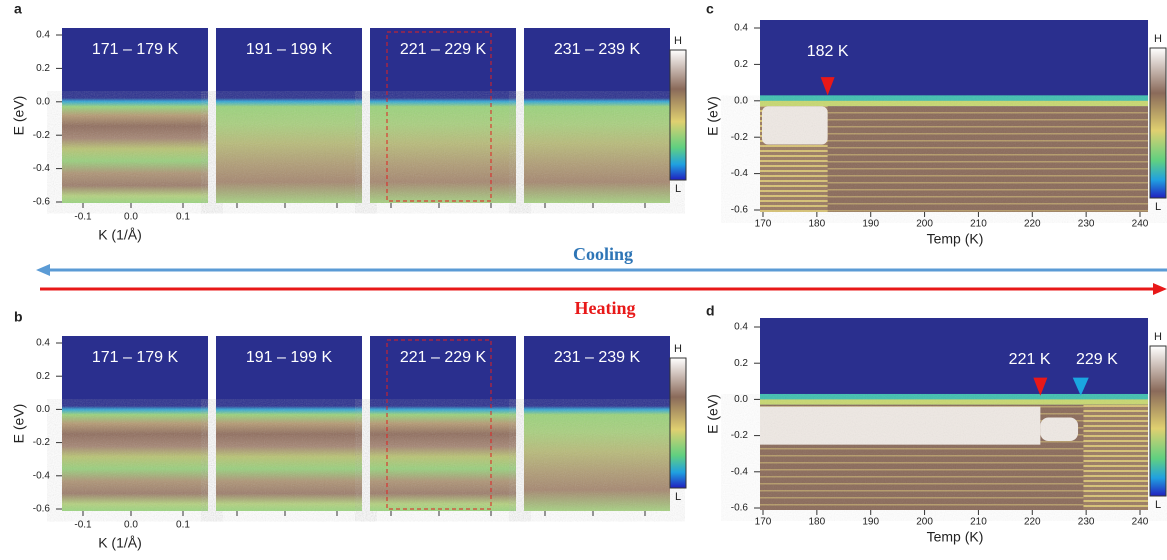  What do you see at coordinates (18, 317) in the screenshot?
I see `panel-label: b` at bounding box center [18, 317].